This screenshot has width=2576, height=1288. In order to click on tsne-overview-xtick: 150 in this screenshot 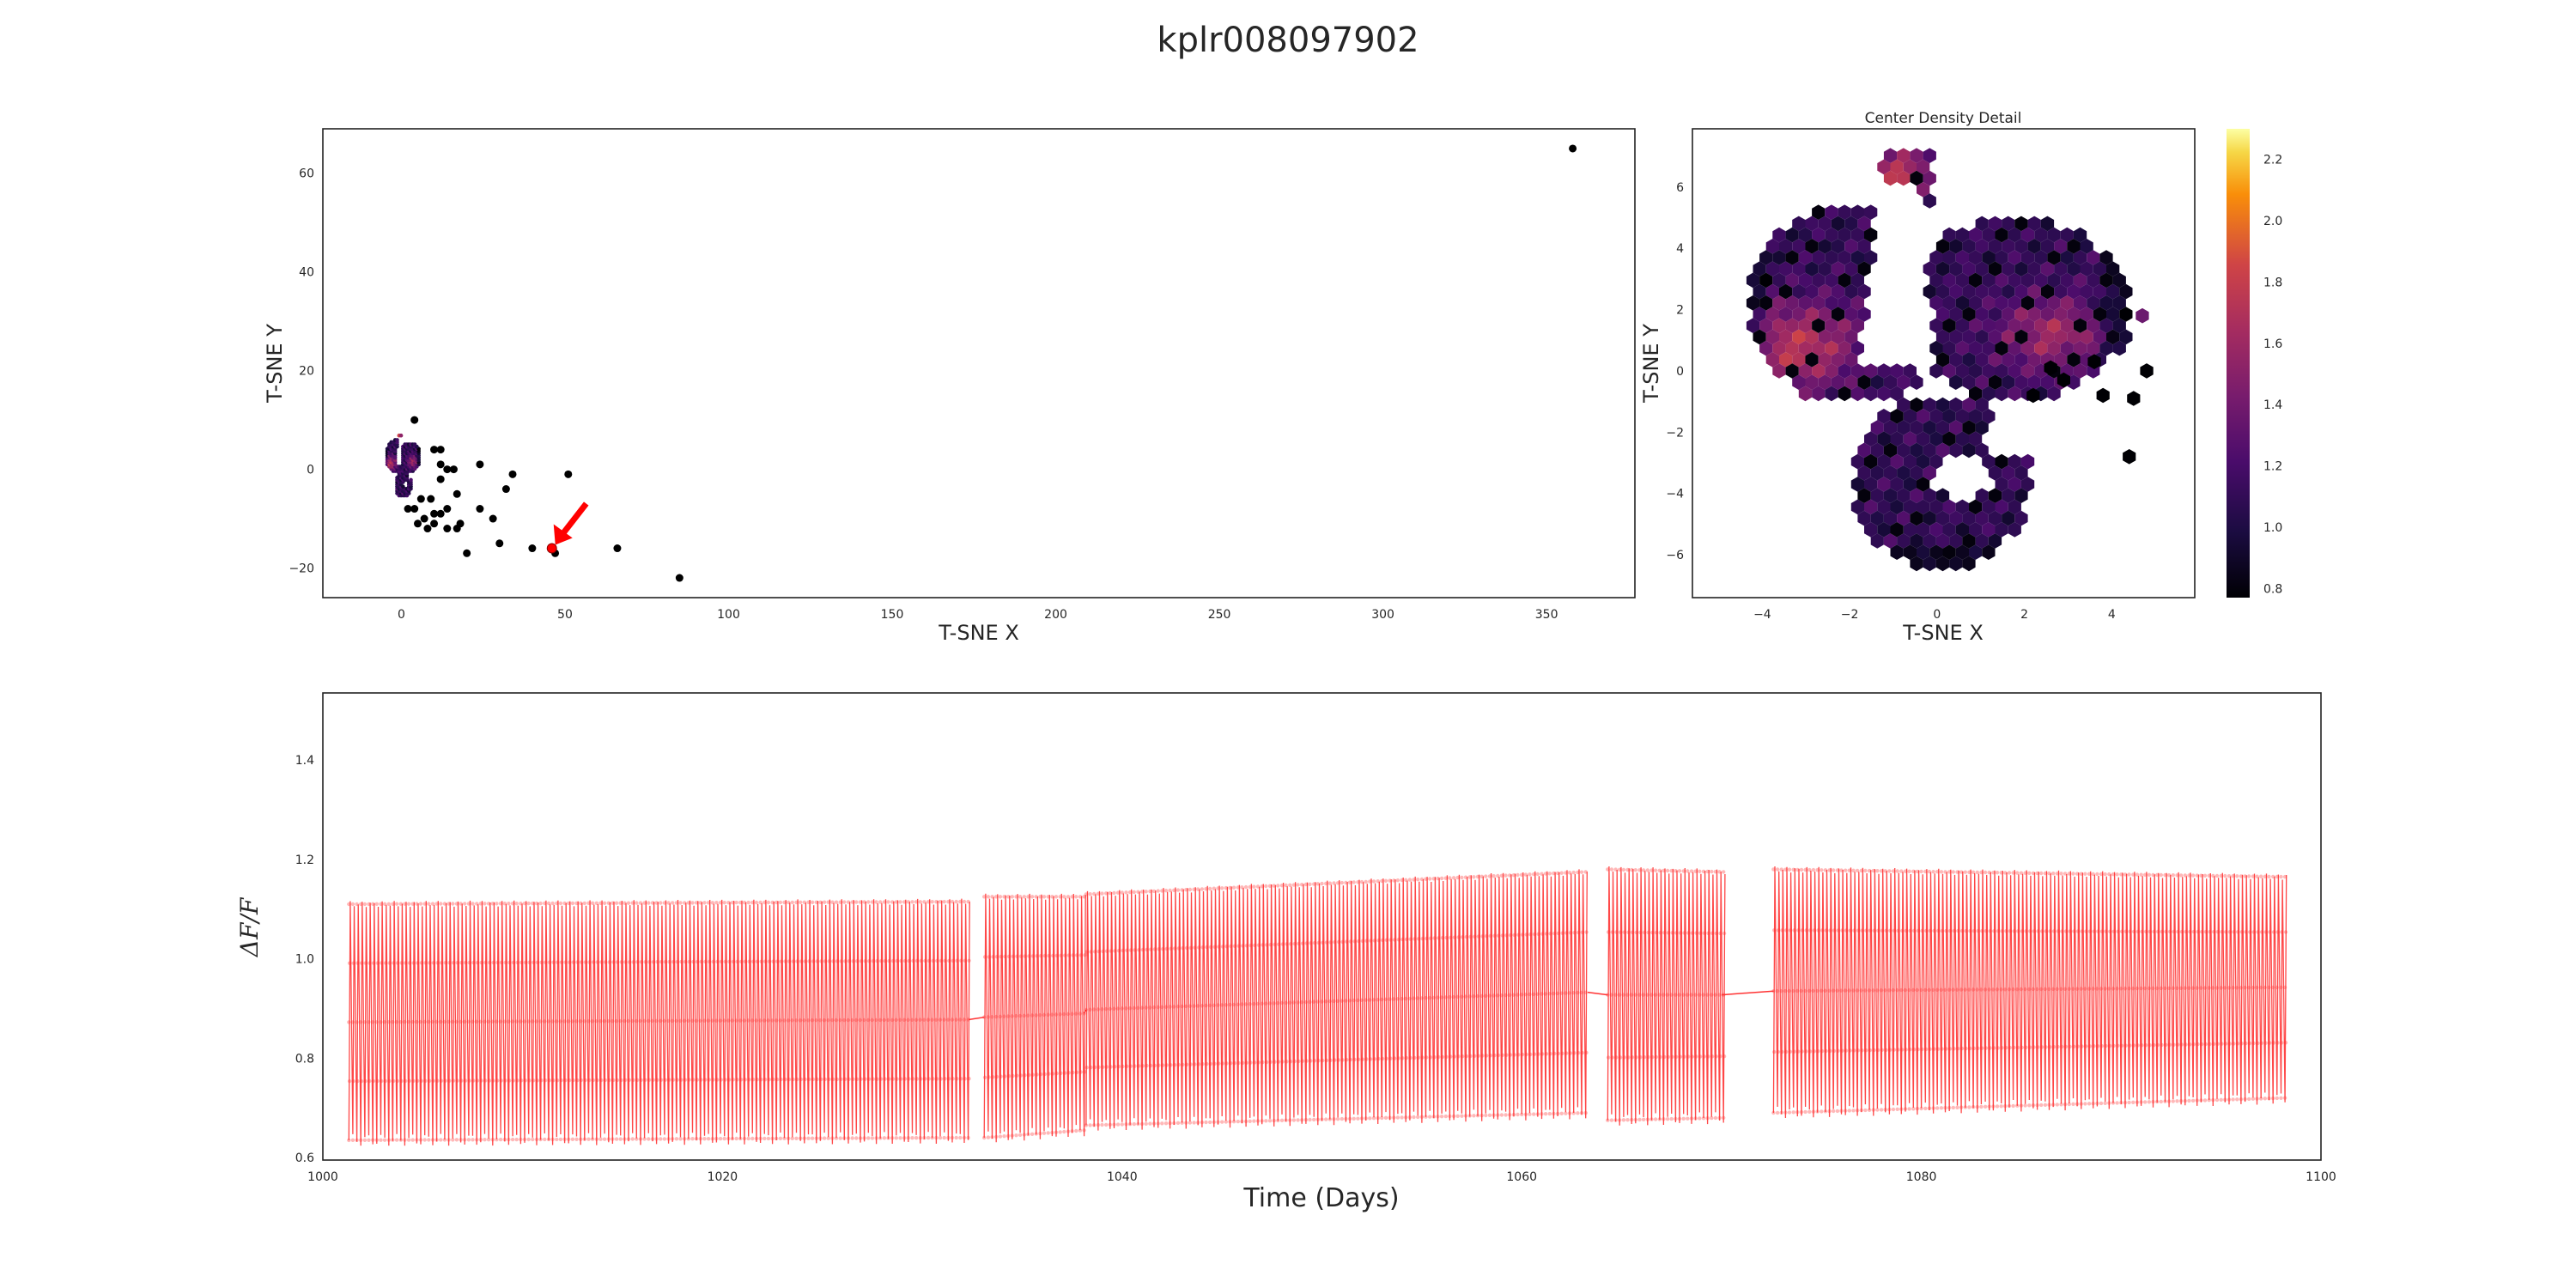, I will do `click(892, 615)`.